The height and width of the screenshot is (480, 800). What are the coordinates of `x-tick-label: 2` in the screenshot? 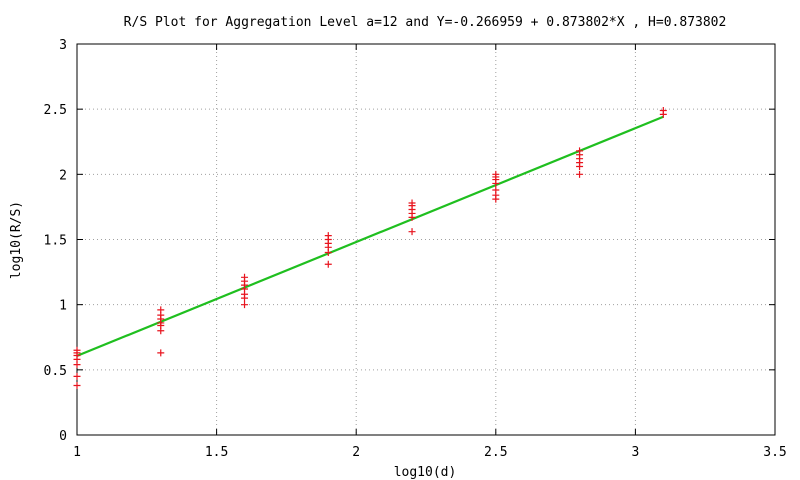 It's located at (356, 452).